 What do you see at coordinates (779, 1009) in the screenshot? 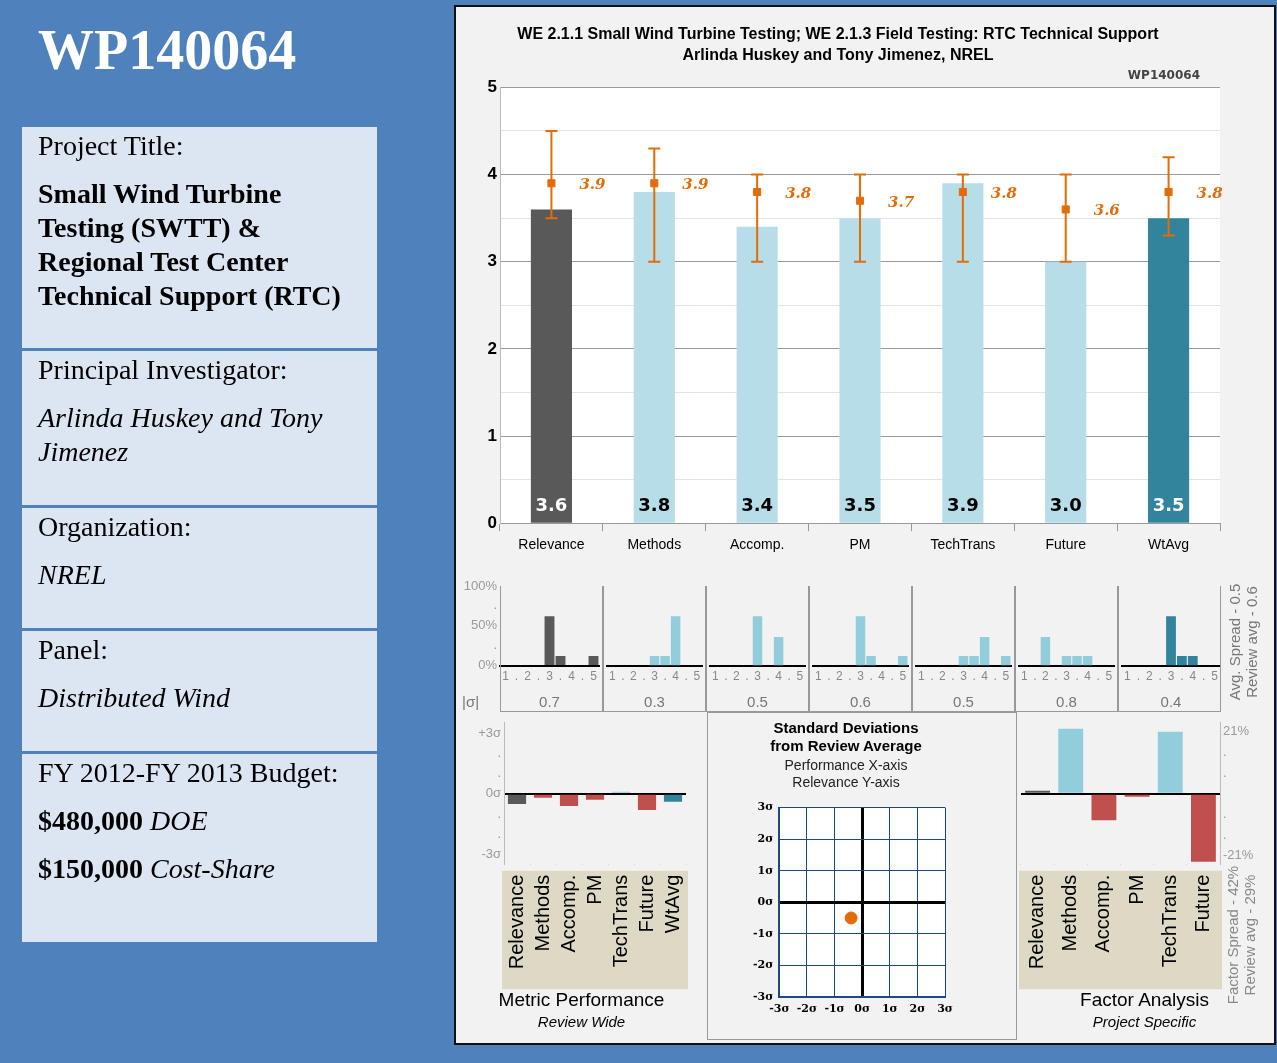
I see `x-tick-label: -3σ` at bounding box center [779, 1009].